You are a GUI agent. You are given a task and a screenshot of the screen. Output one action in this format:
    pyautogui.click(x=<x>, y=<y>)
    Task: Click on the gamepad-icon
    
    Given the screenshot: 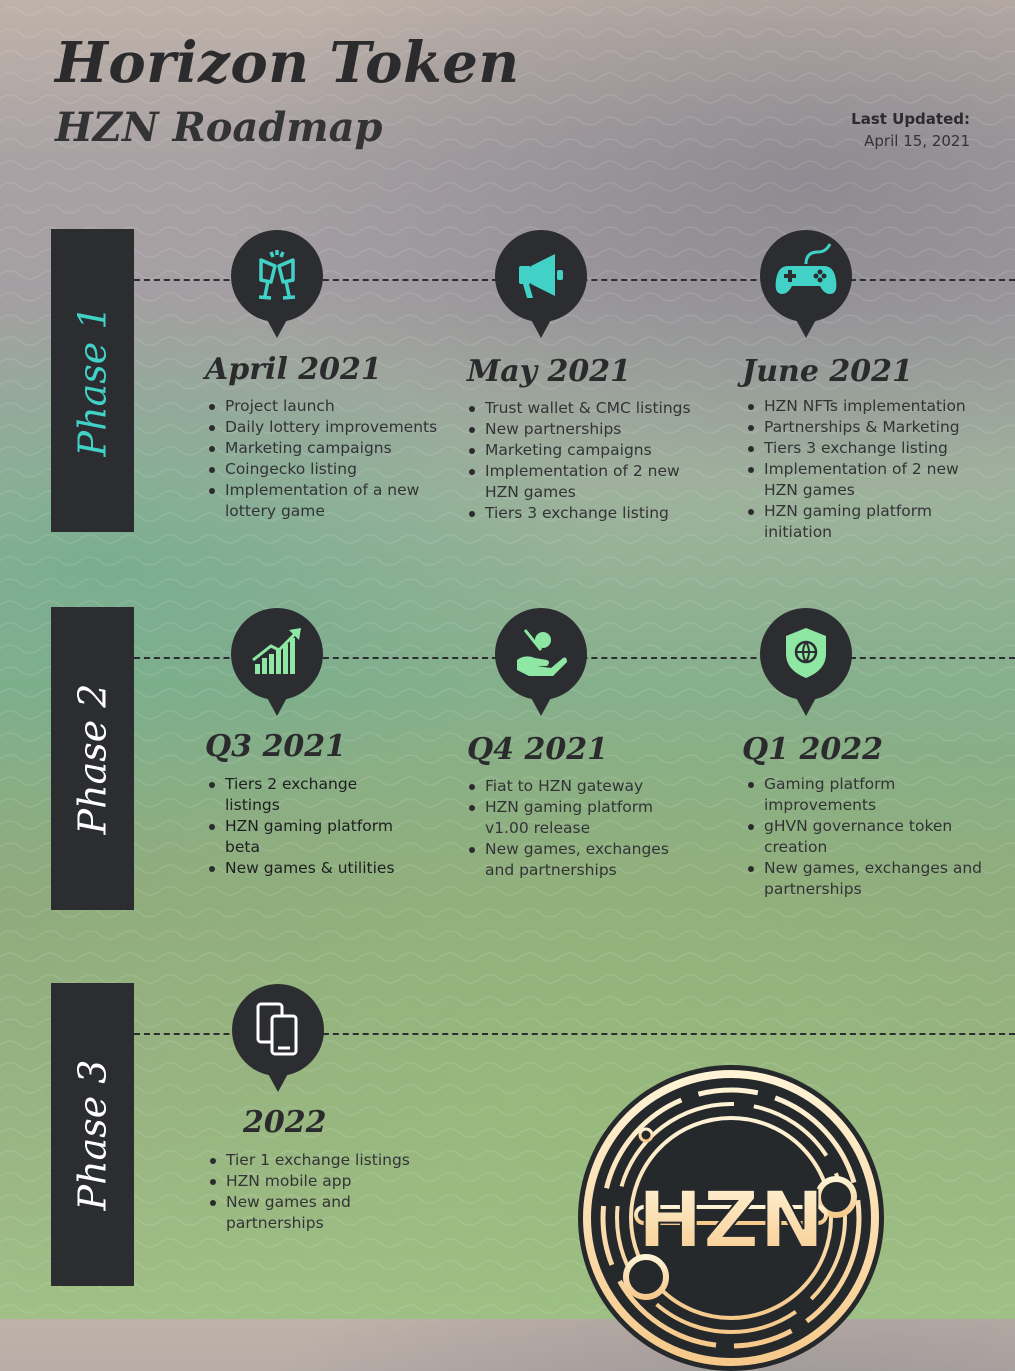 What is the action you would take?
    pyautogui.click(x=806, y=268)
    